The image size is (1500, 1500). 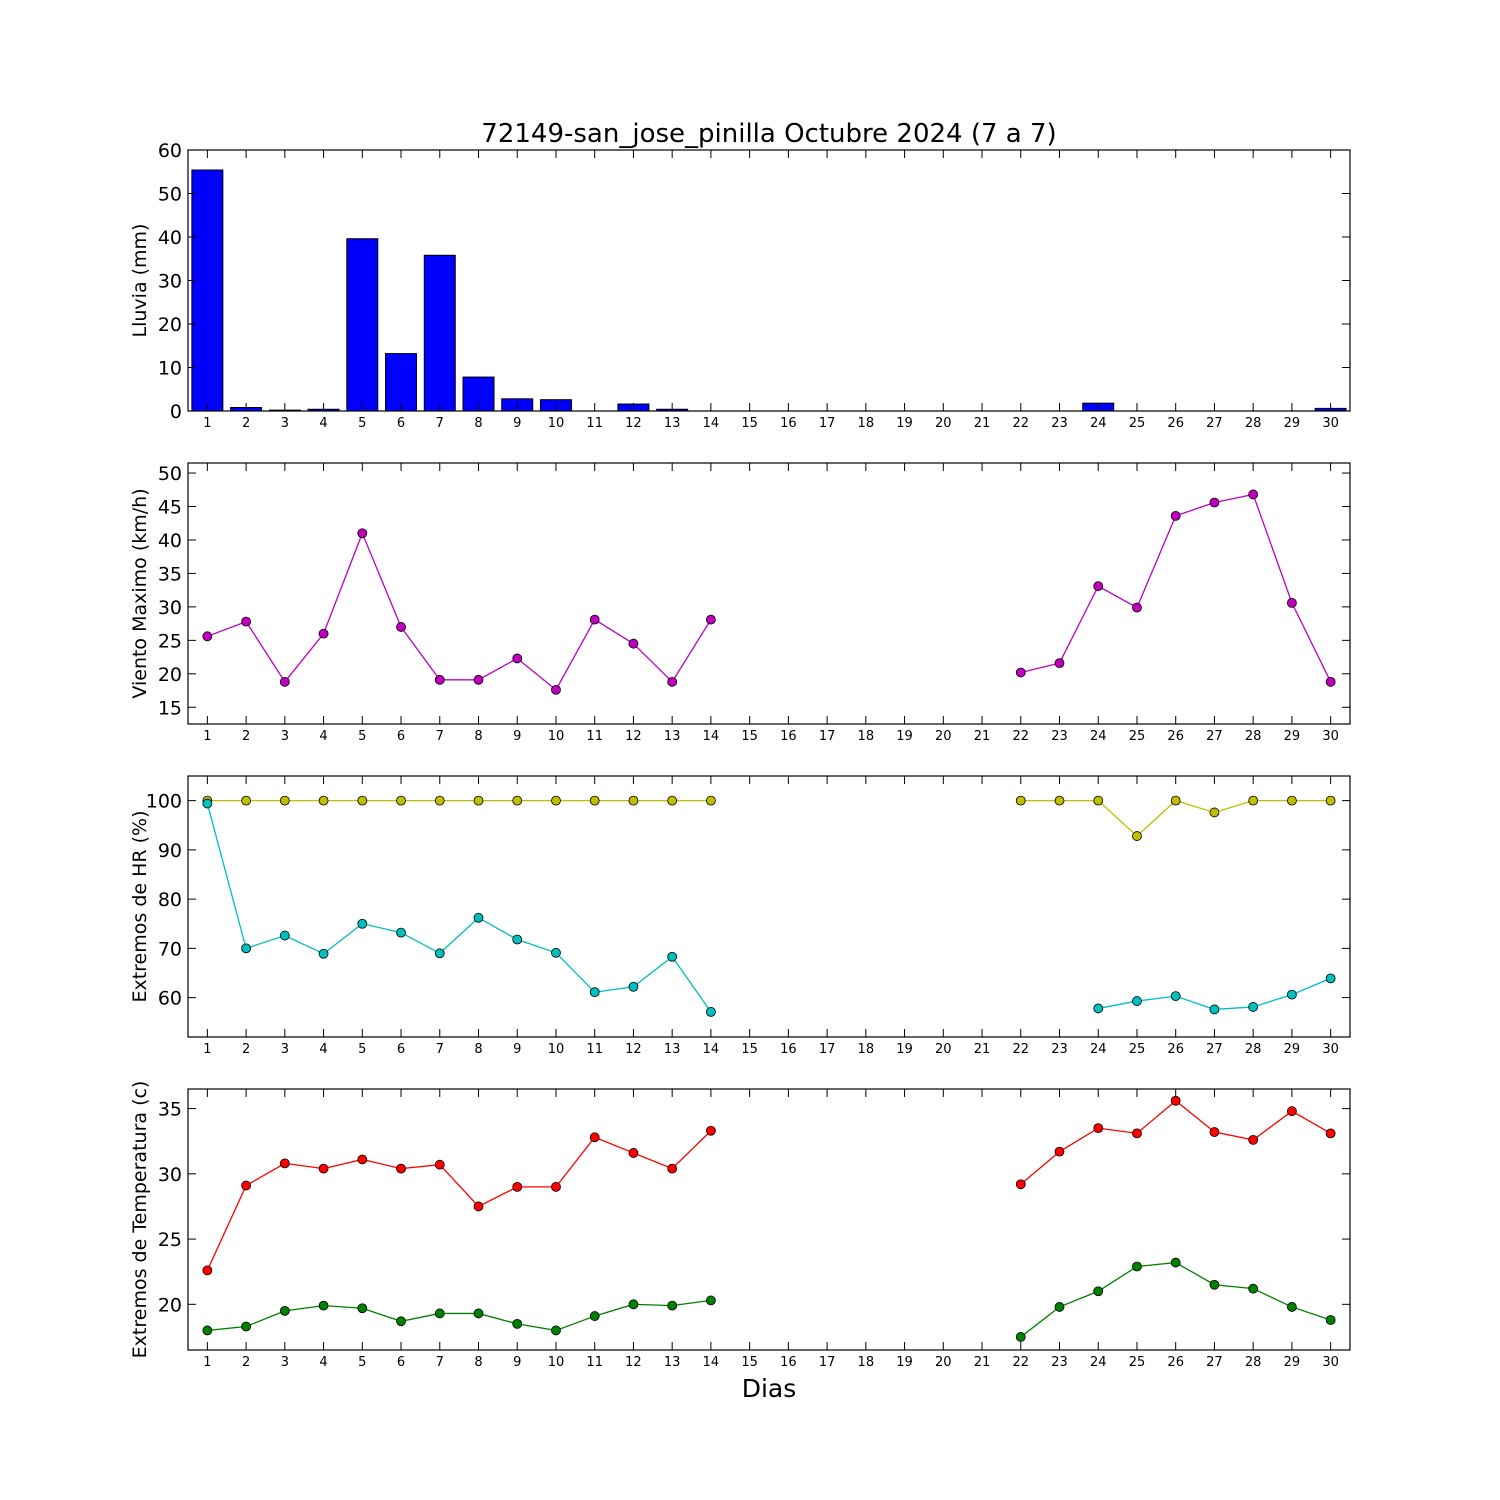 I want to click on y-tick-label: 40, so click(x=170, y=238).